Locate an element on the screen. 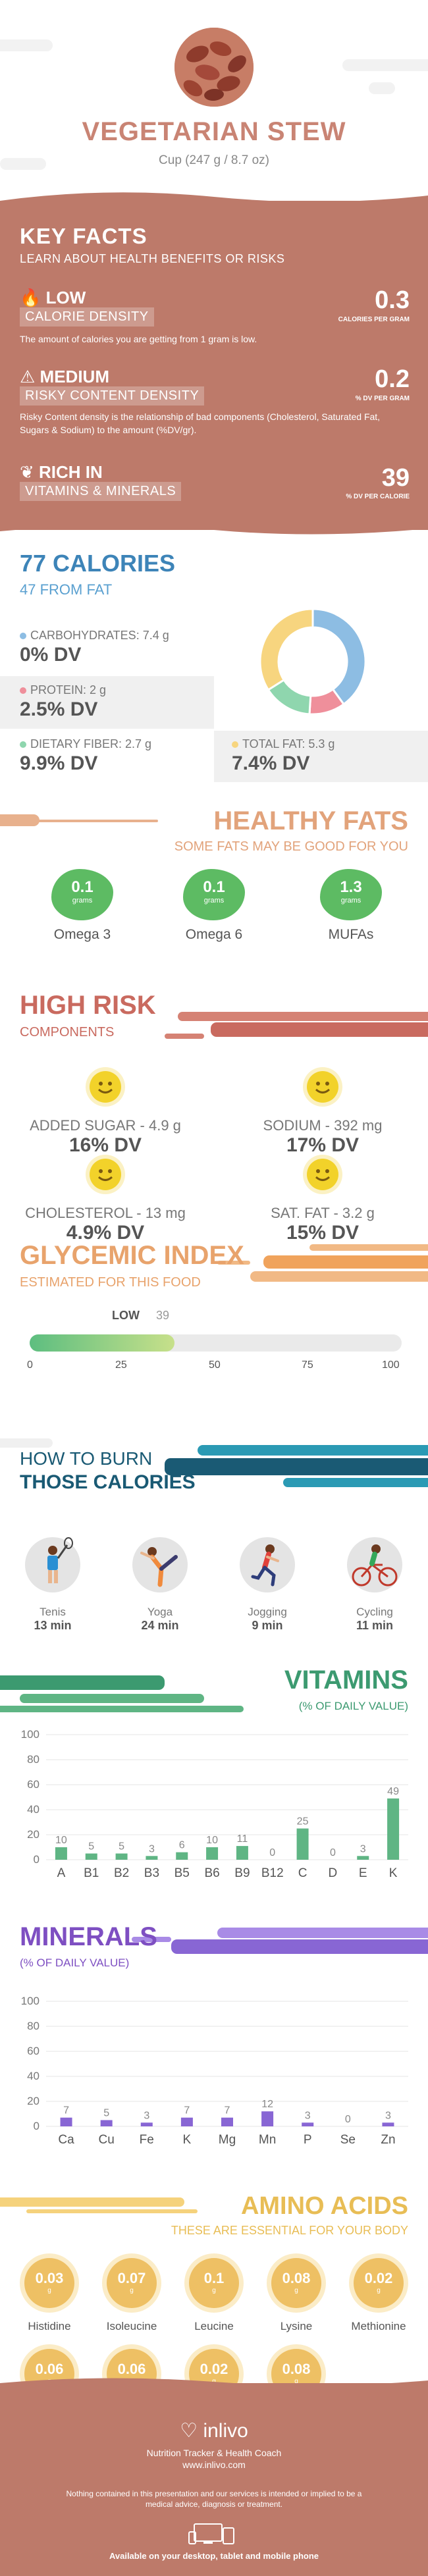 This screenshot has width=428, height=2576. activity-name: Jogging is located at coordinates (267, 1612).